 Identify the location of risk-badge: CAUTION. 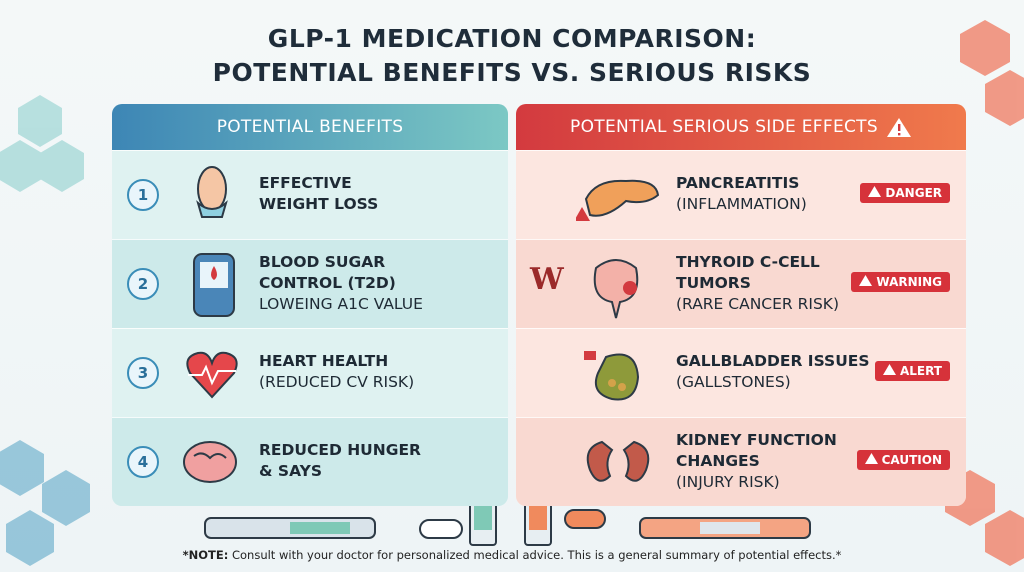
(903, 460).